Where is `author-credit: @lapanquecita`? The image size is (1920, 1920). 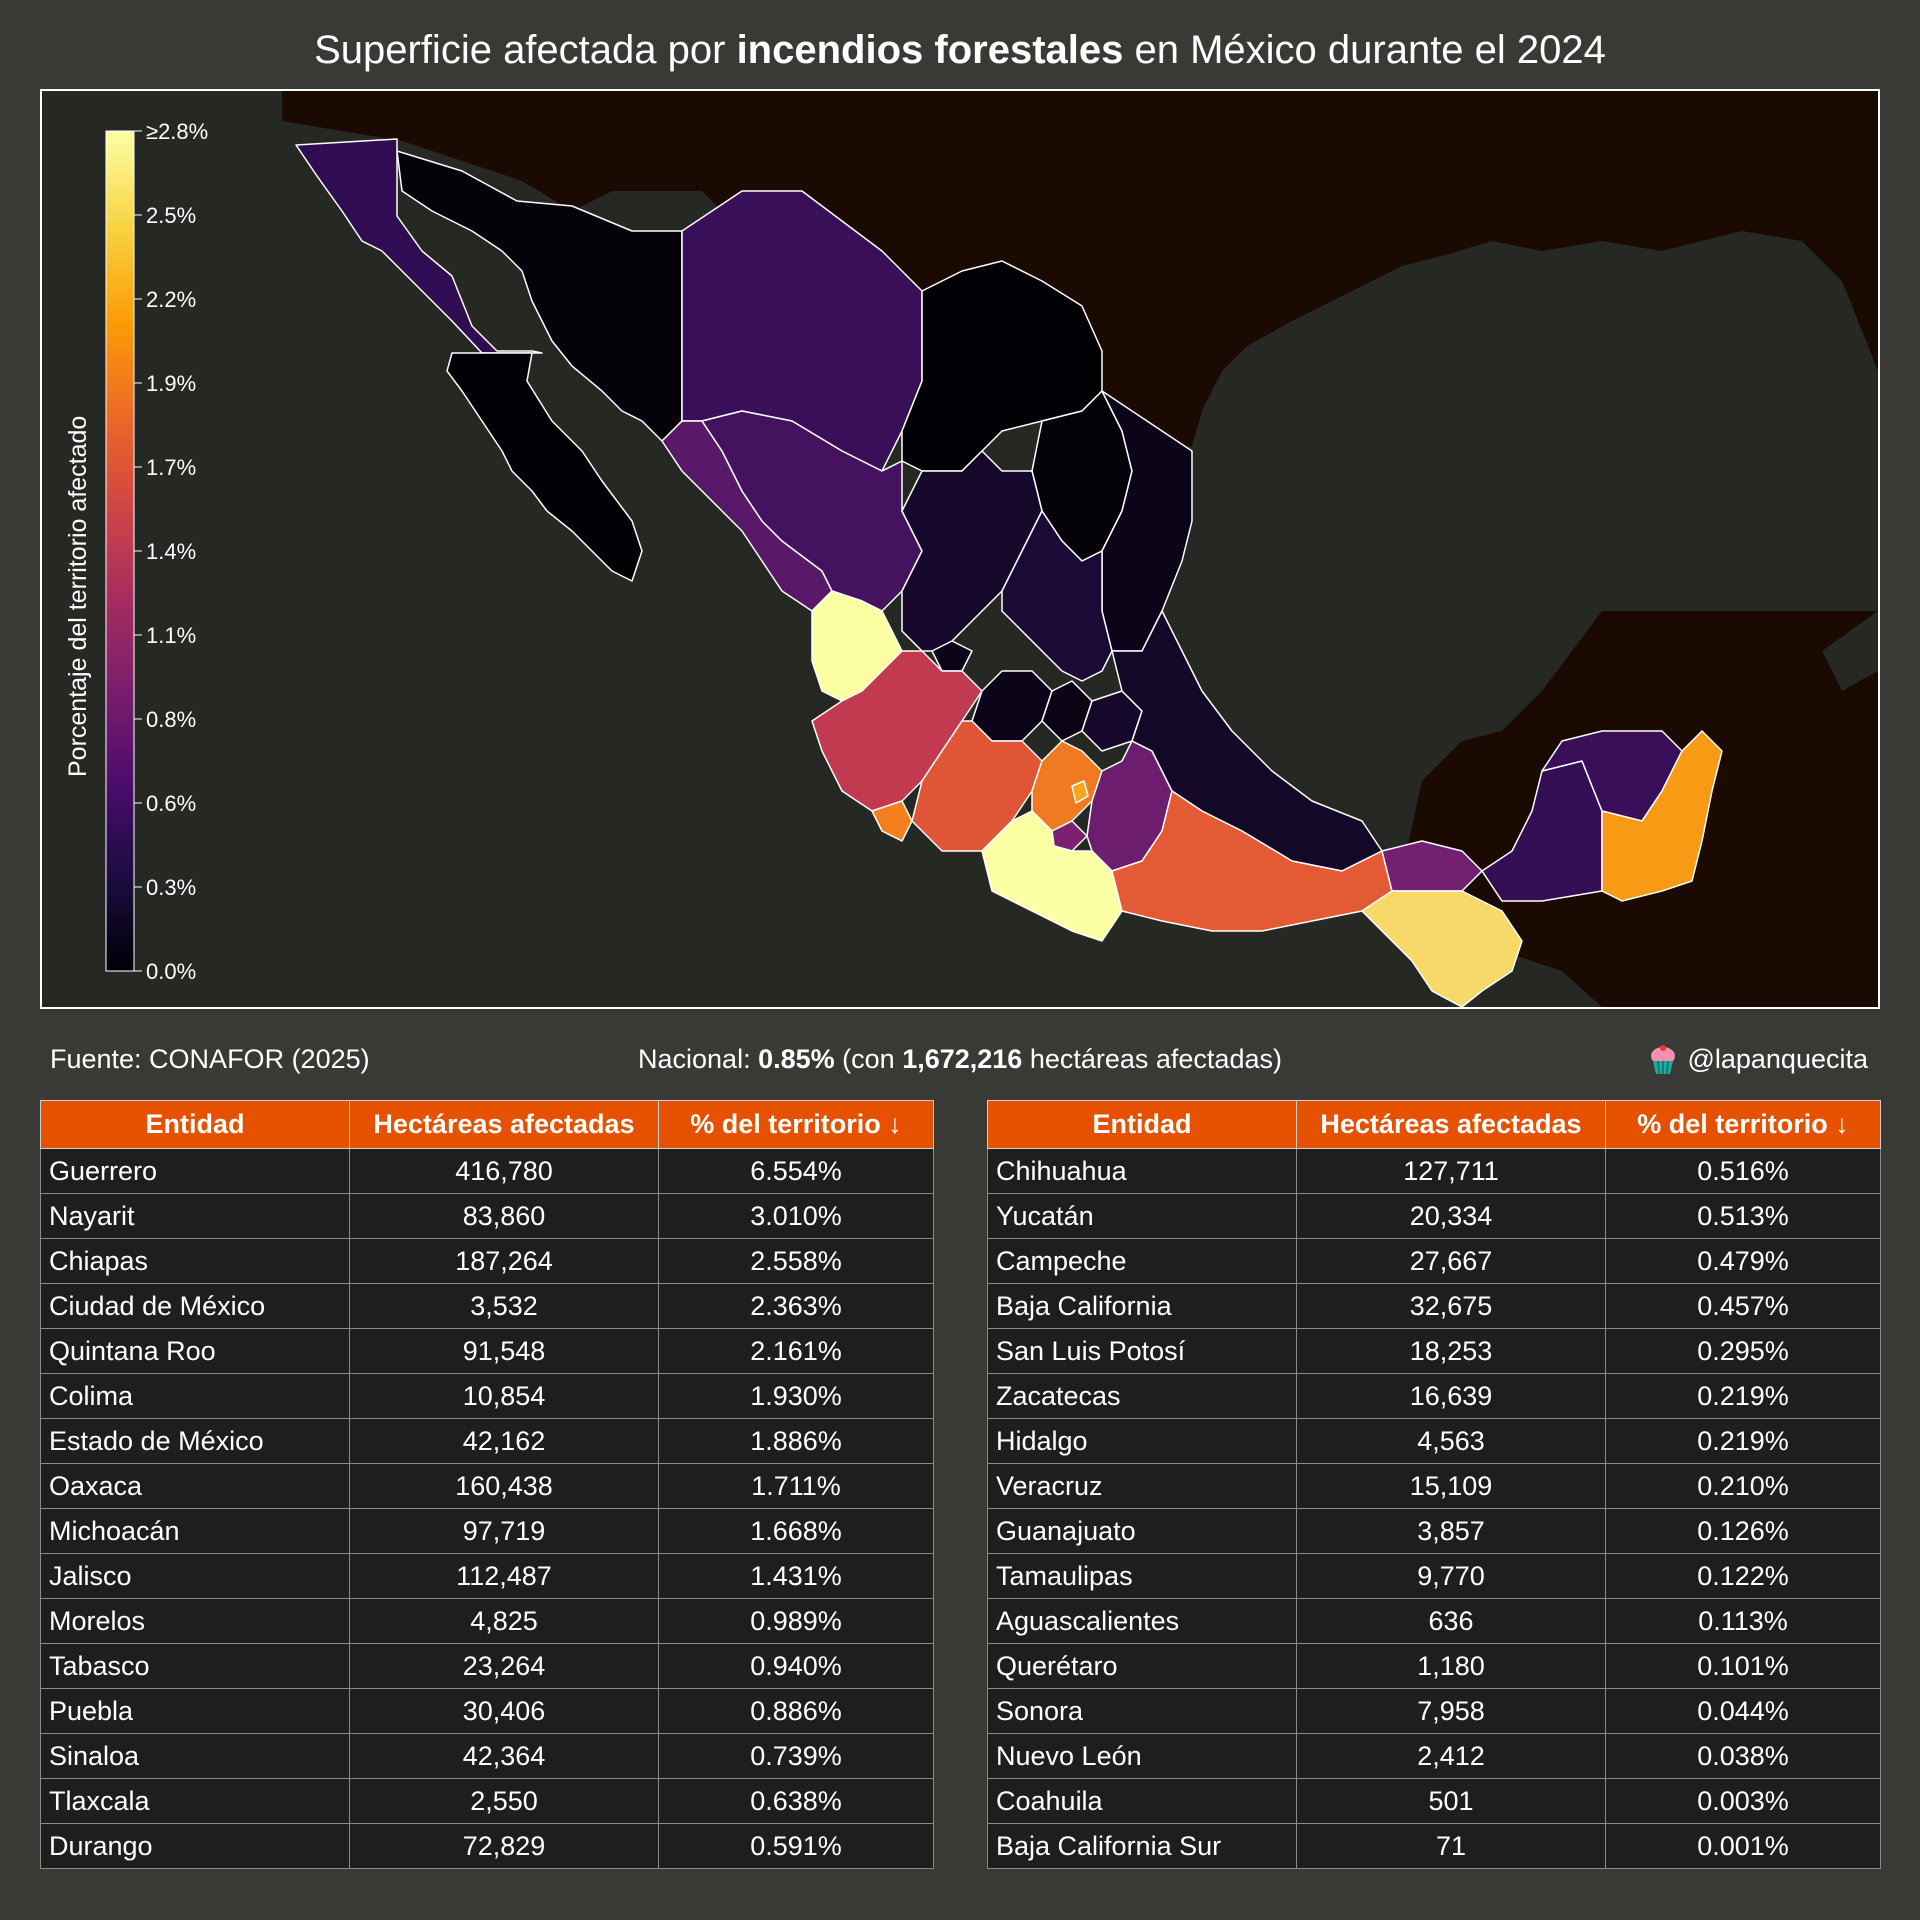 author-credit: @lapanquecita is located at coordinates (1758, 1059).